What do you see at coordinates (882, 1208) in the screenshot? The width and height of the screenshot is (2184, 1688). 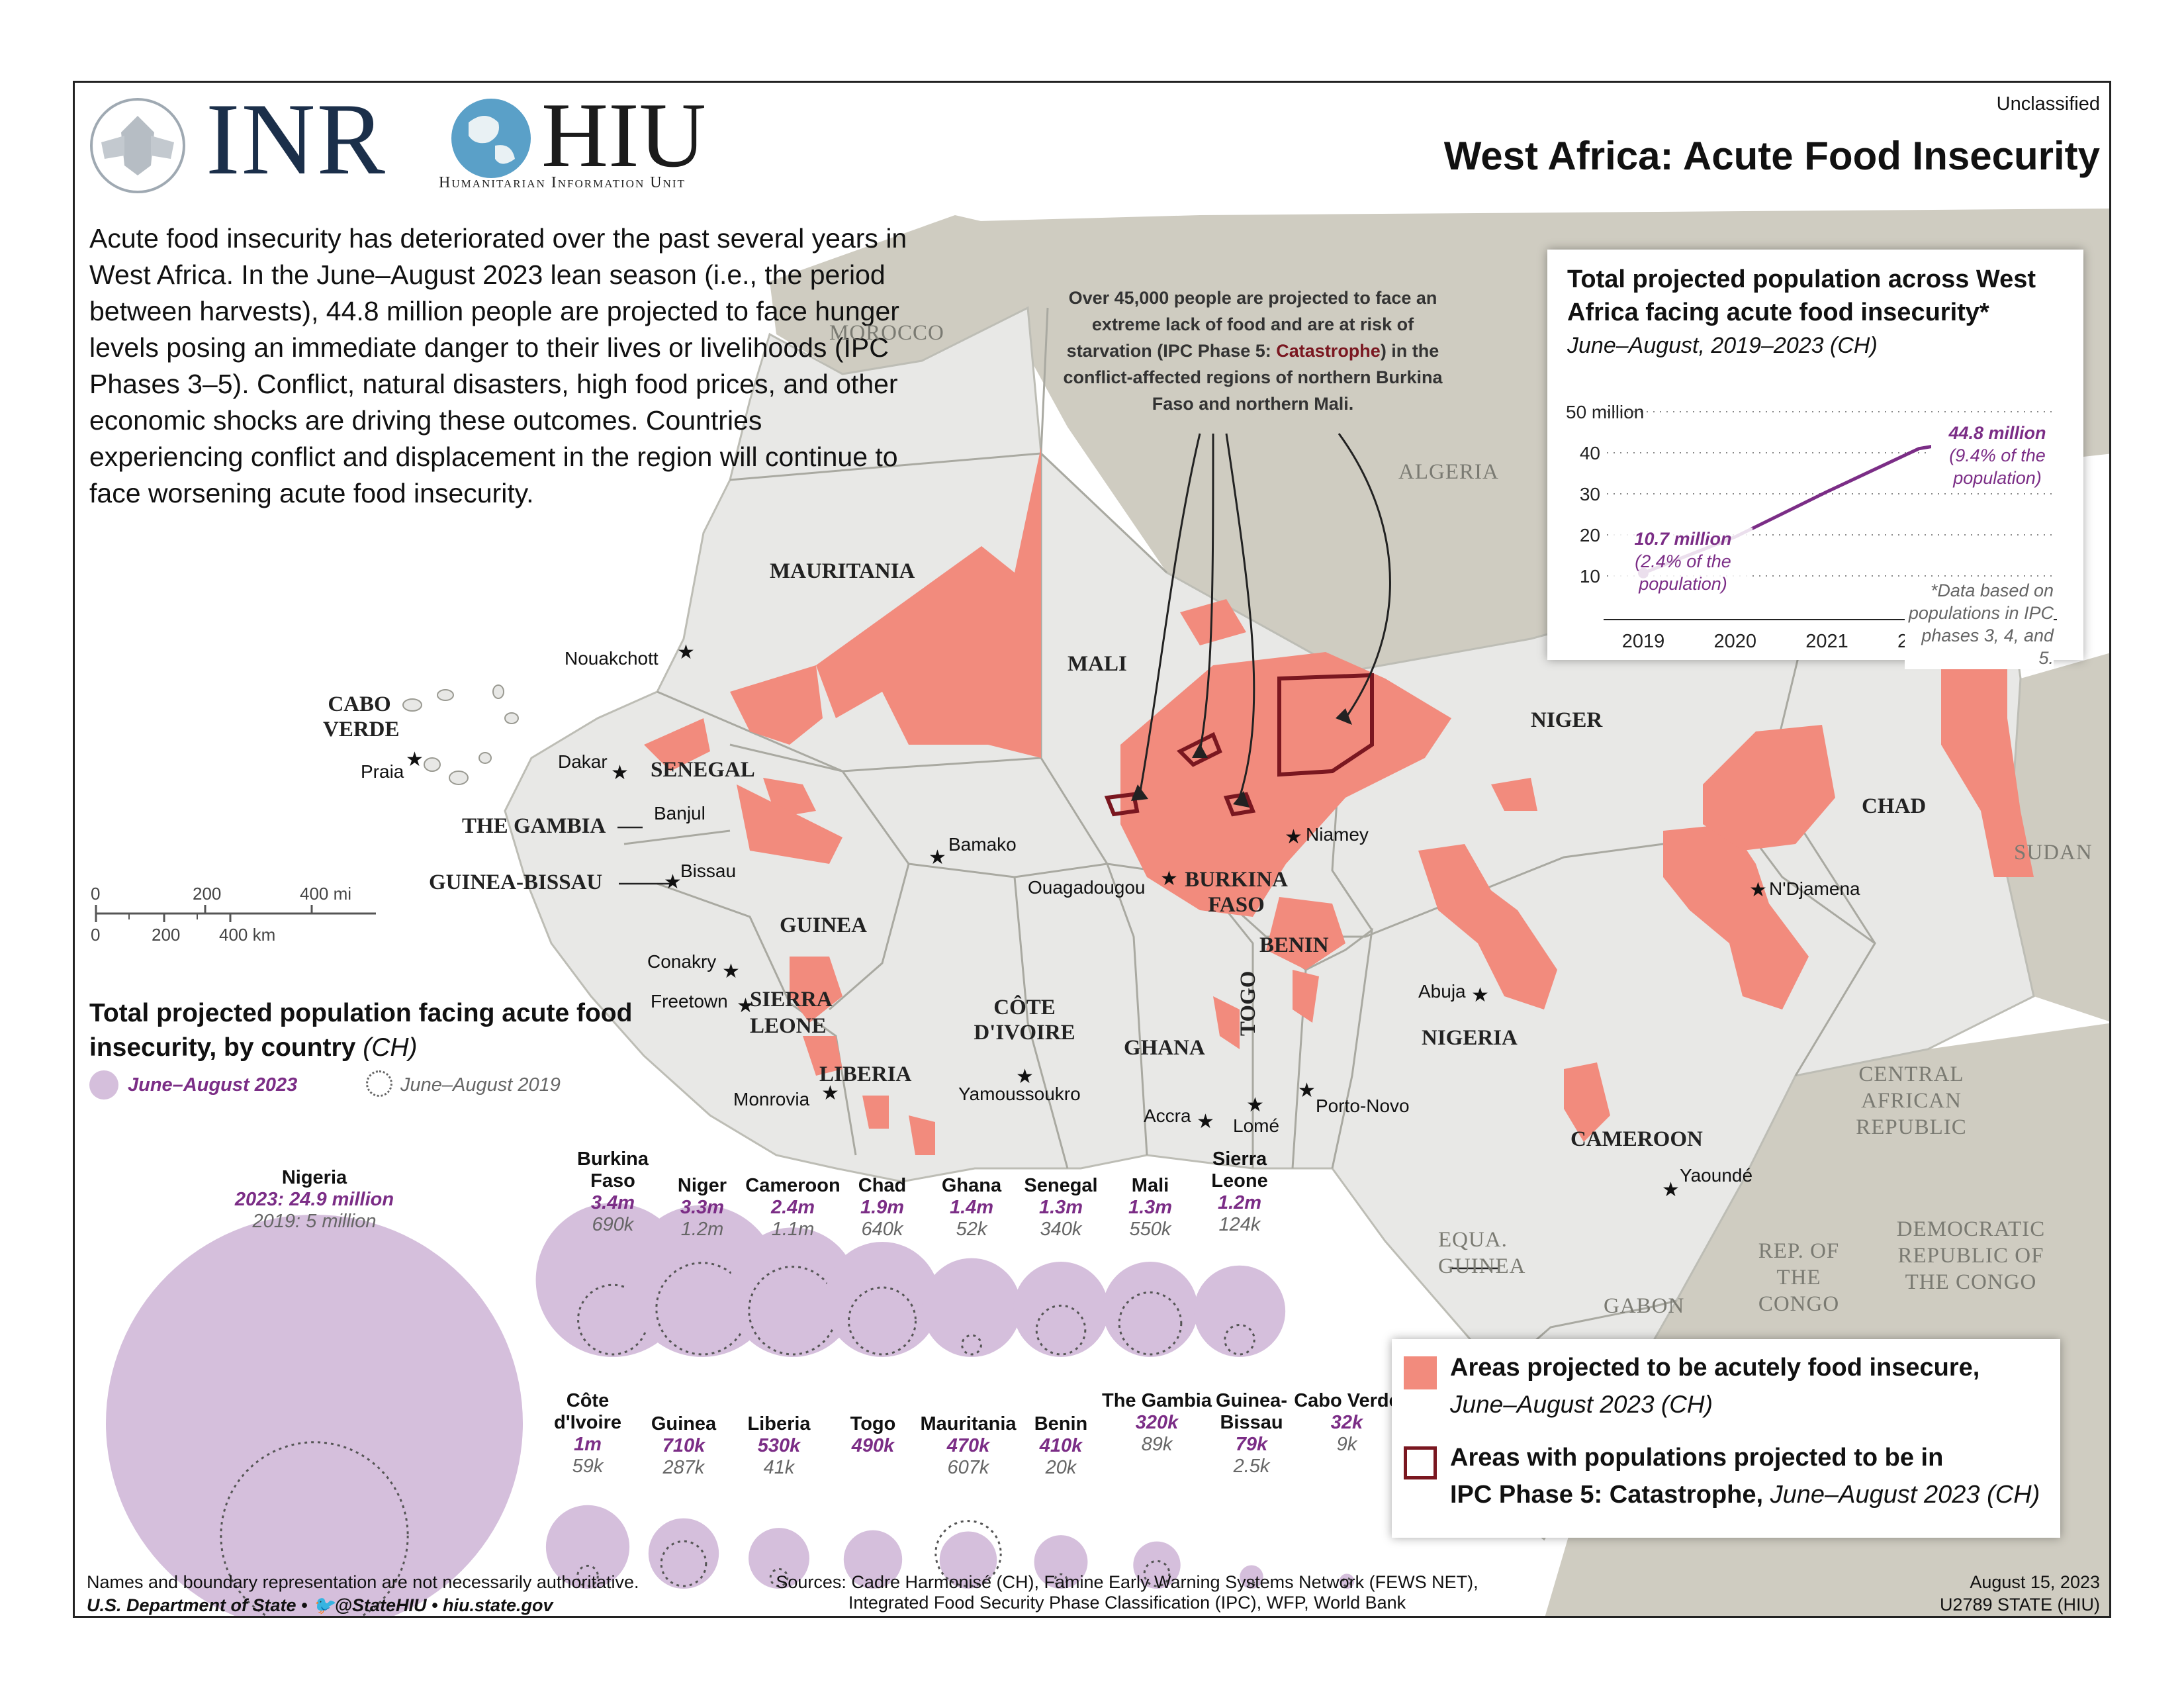 I see `bubble-label: Chad 1.9m 640k` at bounding box center [882, 1208].